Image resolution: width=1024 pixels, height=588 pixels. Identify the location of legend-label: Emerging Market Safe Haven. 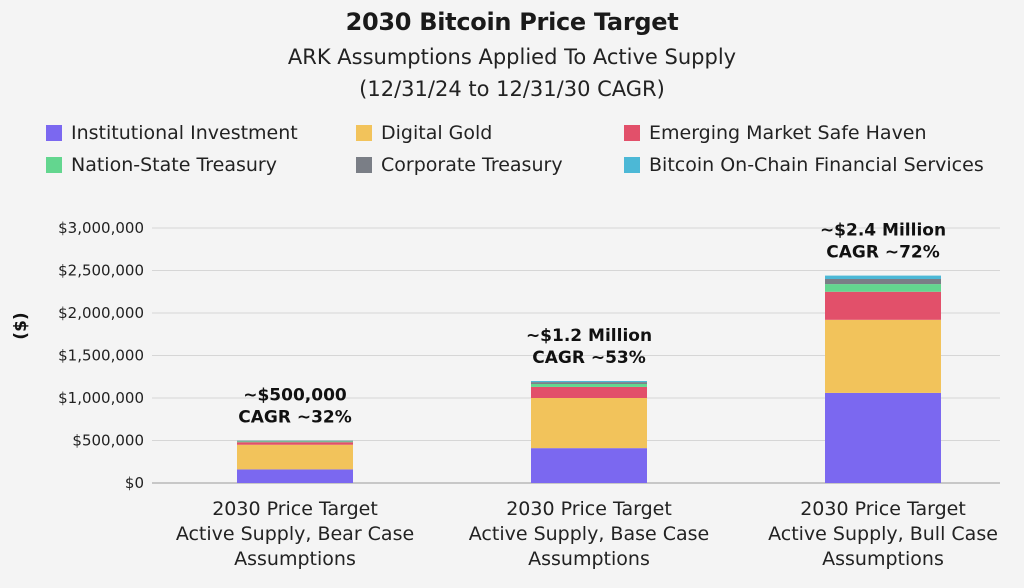
(788, 133).